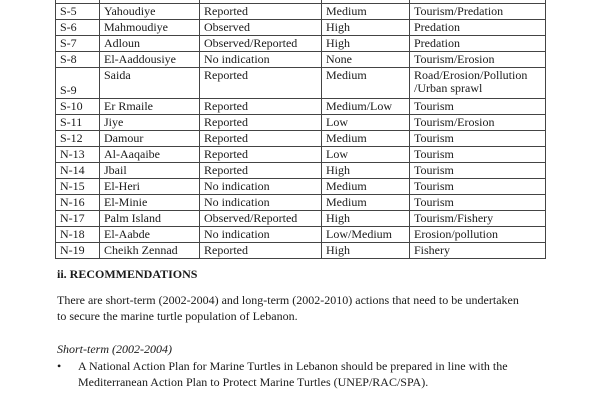  What do you see at coordinates (149, 202) in the screenshot?
I see `site-name-cell: El-Minie` at bounding box center [149, 202].